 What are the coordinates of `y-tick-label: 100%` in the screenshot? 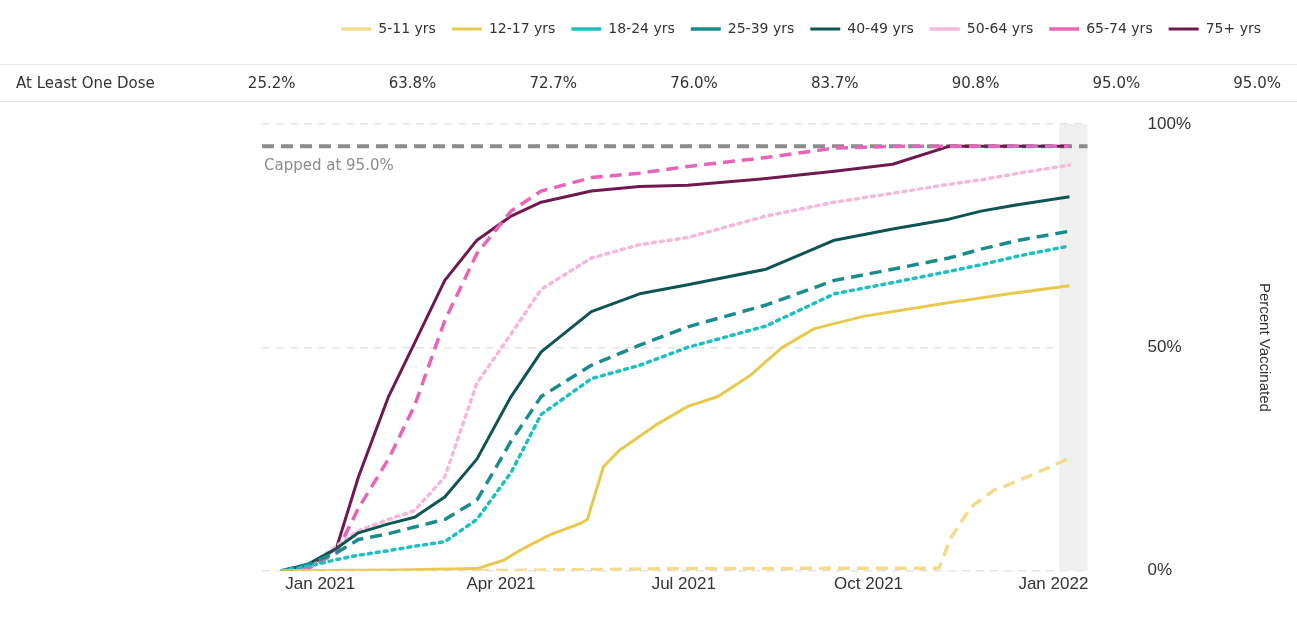 It's located at (1169, 123).